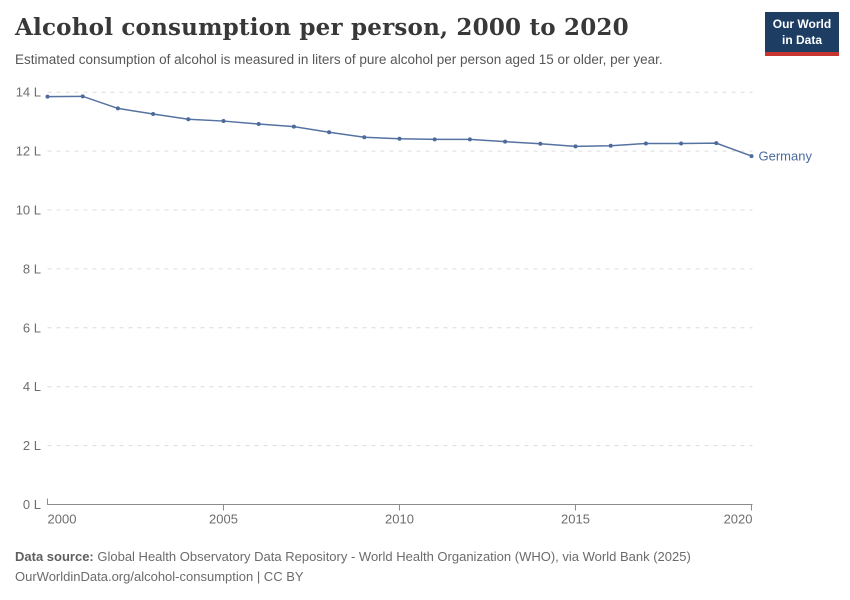  Describe the element at coordinates (575, 519) in the screenshot. I see `x-tick-label: 2015` at that location.